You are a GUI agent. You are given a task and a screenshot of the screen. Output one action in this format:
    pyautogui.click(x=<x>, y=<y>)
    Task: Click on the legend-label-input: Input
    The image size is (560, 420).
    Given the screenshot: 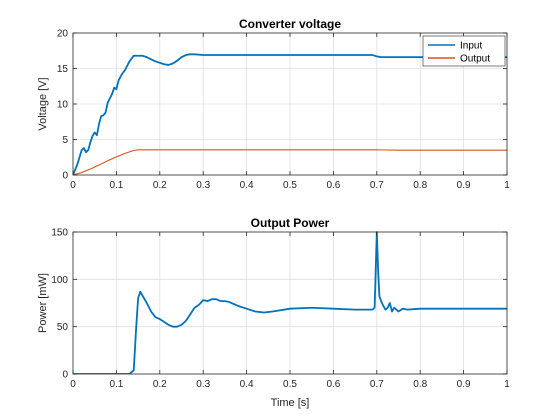 What is the action you would take?
    pyautogui.click(x=471, y=46)
    